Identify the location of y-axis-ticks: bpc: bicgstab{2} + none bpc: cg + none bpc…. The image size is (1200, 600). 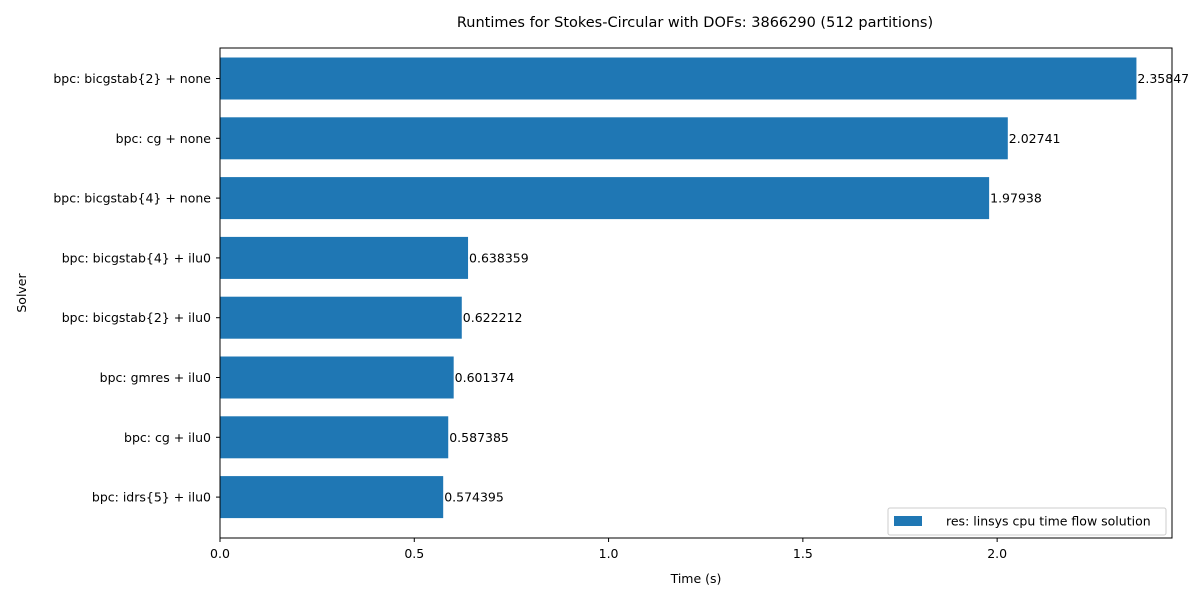
(136, 288).